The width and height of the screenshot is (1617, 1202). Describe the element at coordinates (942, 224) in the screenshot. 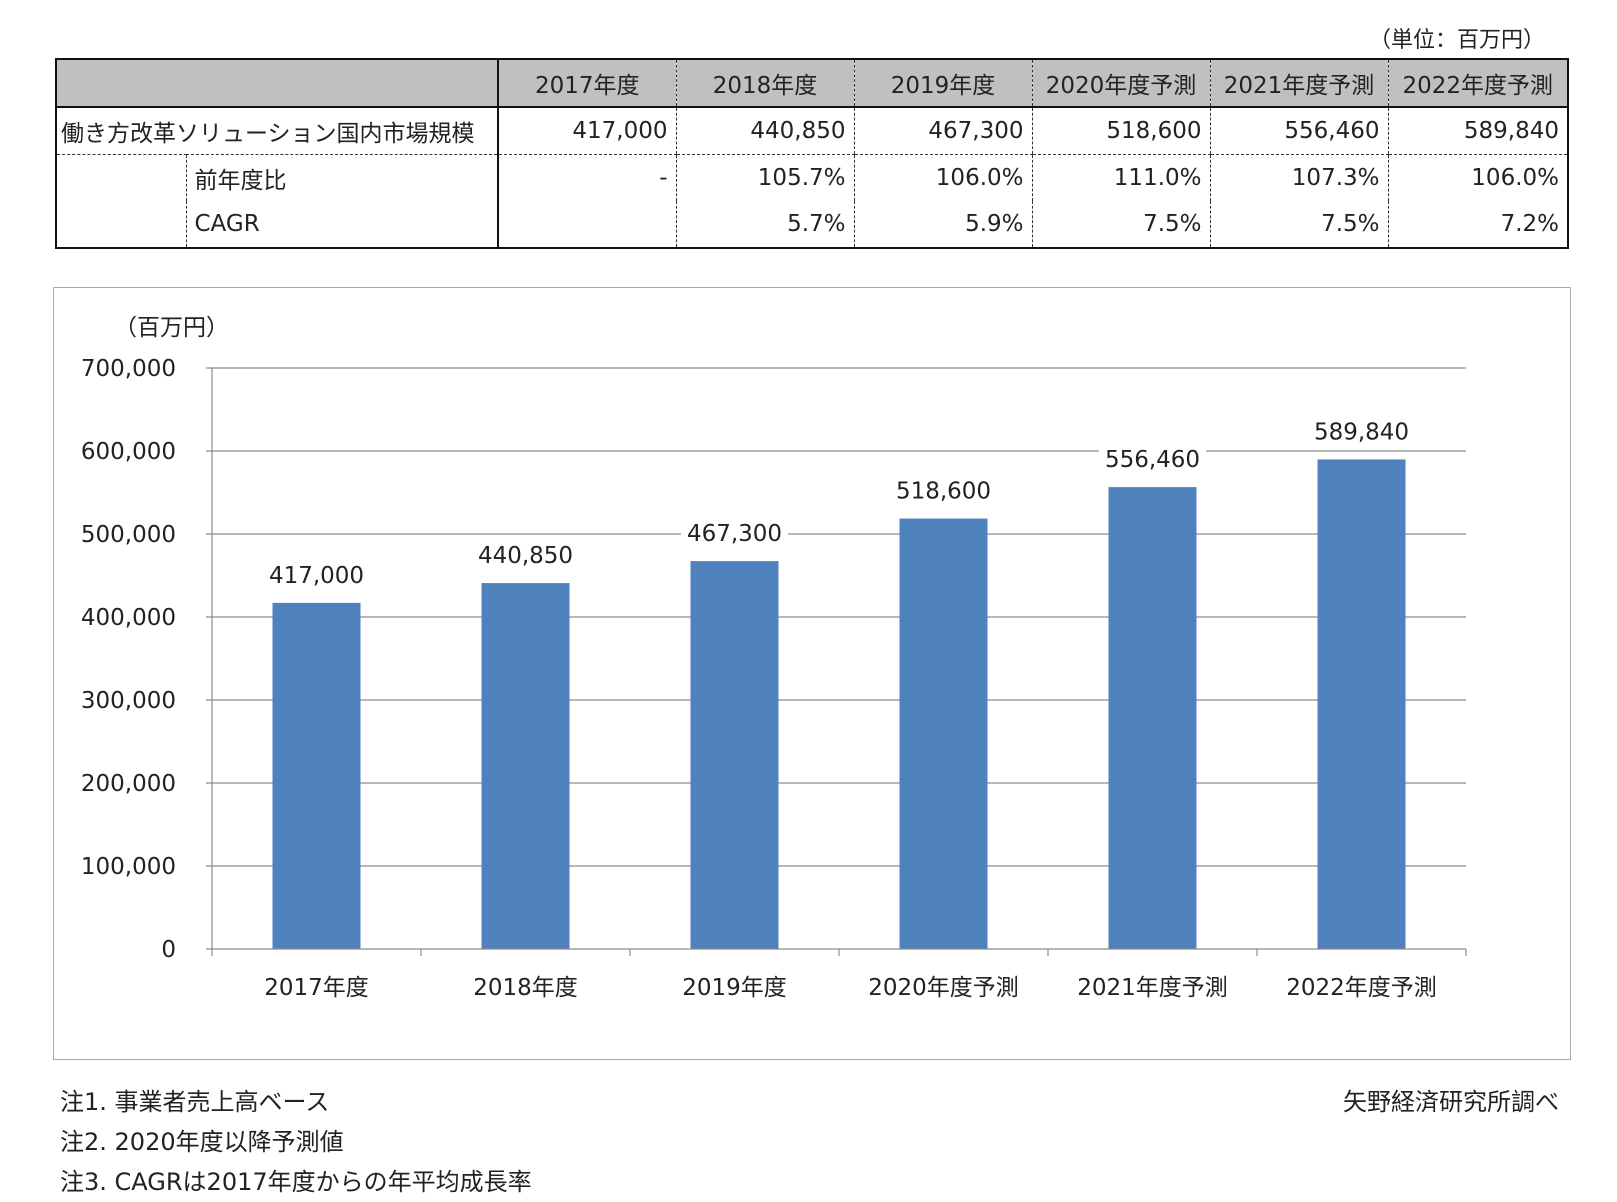

I see `cagr-value-cell: 5.9%` at that location.